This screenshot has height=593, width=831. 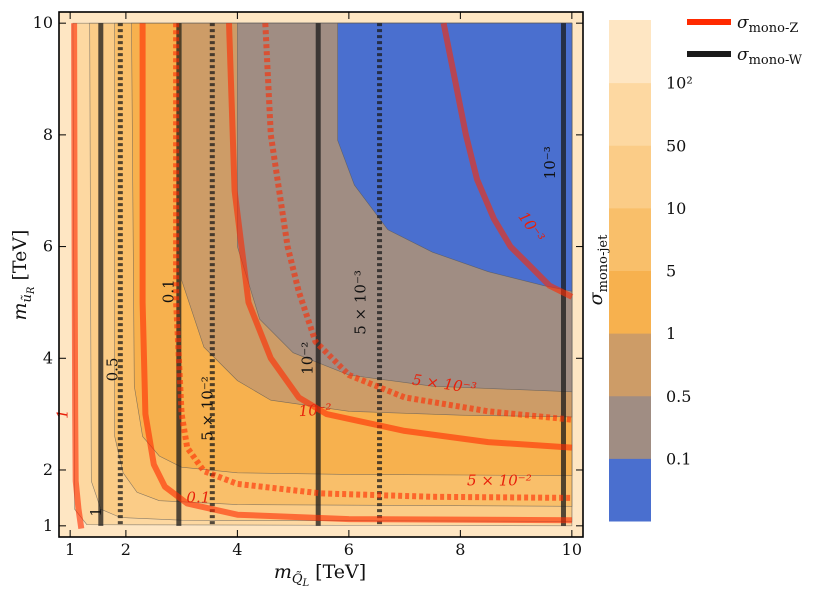 I want to click on x-tick-label-3: 6, so click(x=349, y=549).